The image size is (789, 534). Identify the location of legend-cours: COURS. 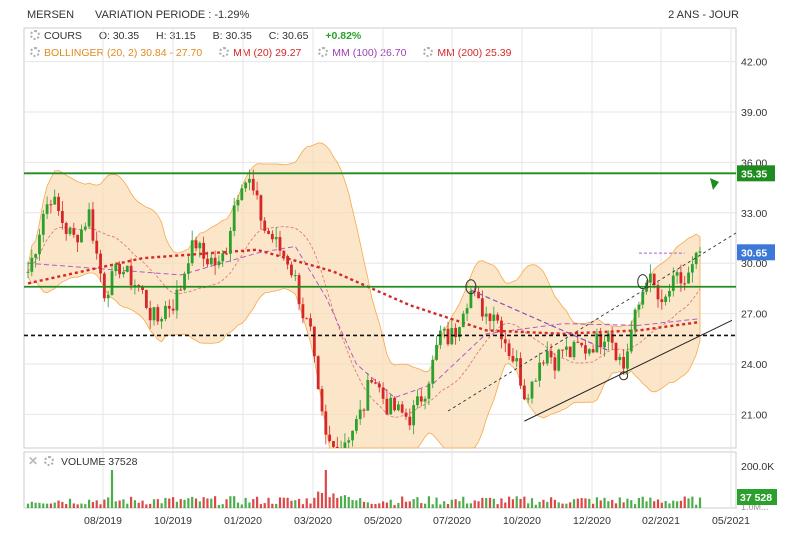
(56, 36).